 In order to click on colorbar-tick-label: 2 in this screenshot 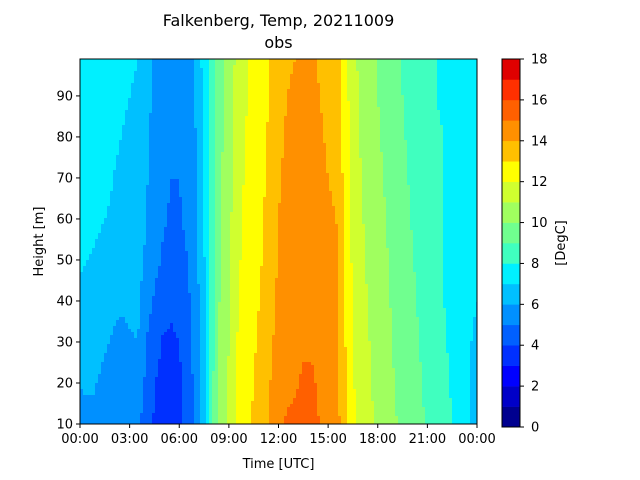, I will do `click(535, 387)`.